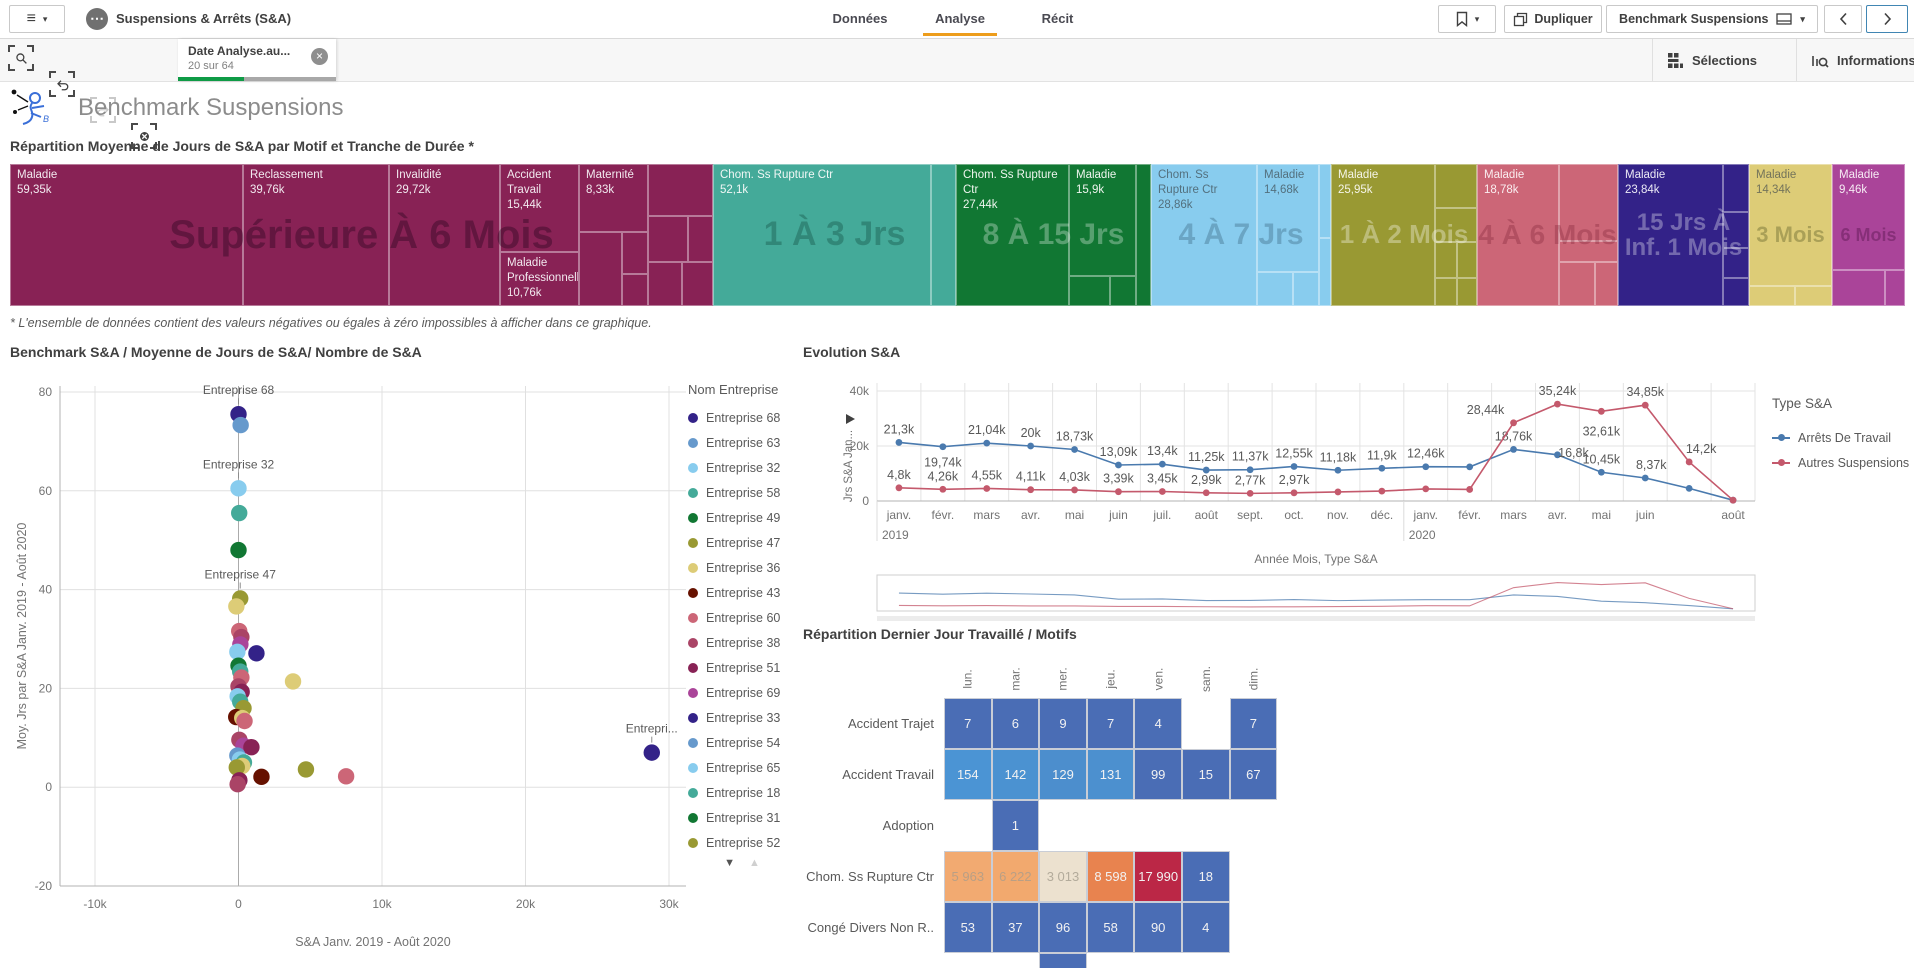 This screenshot has width=1914, height=968. Describe the element at coordinates (960, 18) in the screenshot. I see `tab-analyse: Analyse` at that location.